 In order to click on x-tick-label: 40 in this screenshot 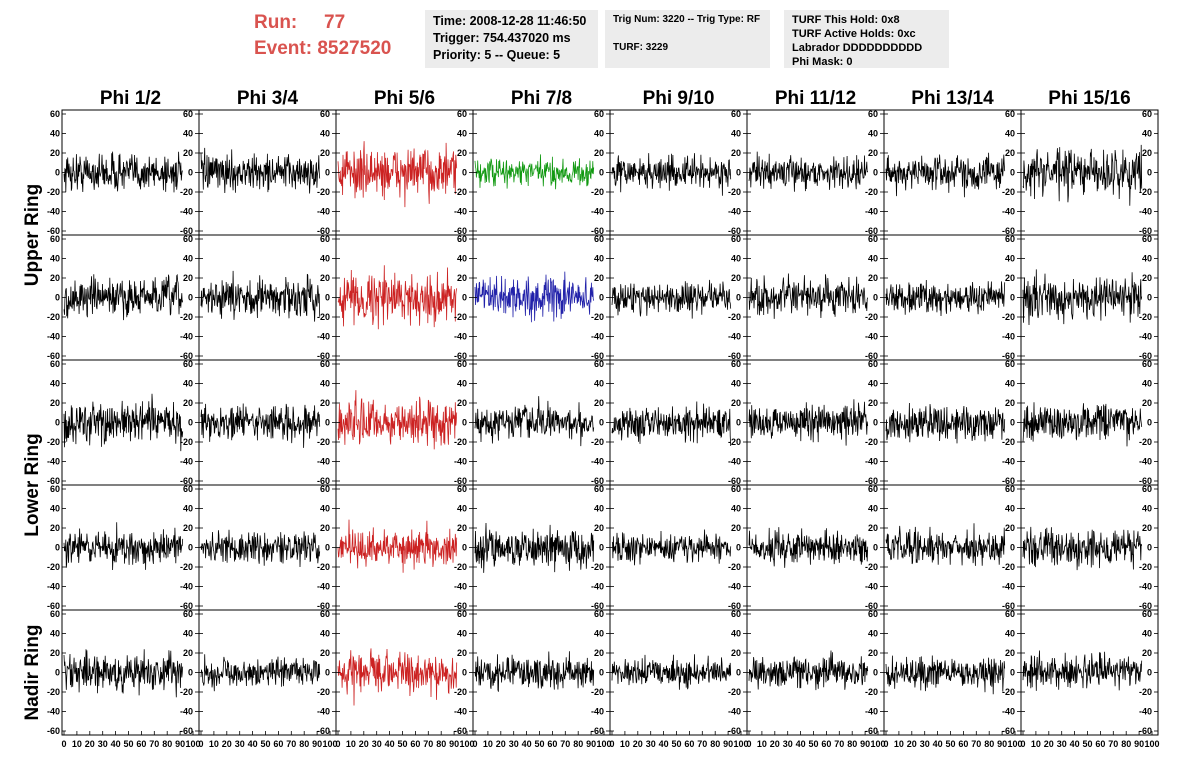, I will do `click(664, 744)`.